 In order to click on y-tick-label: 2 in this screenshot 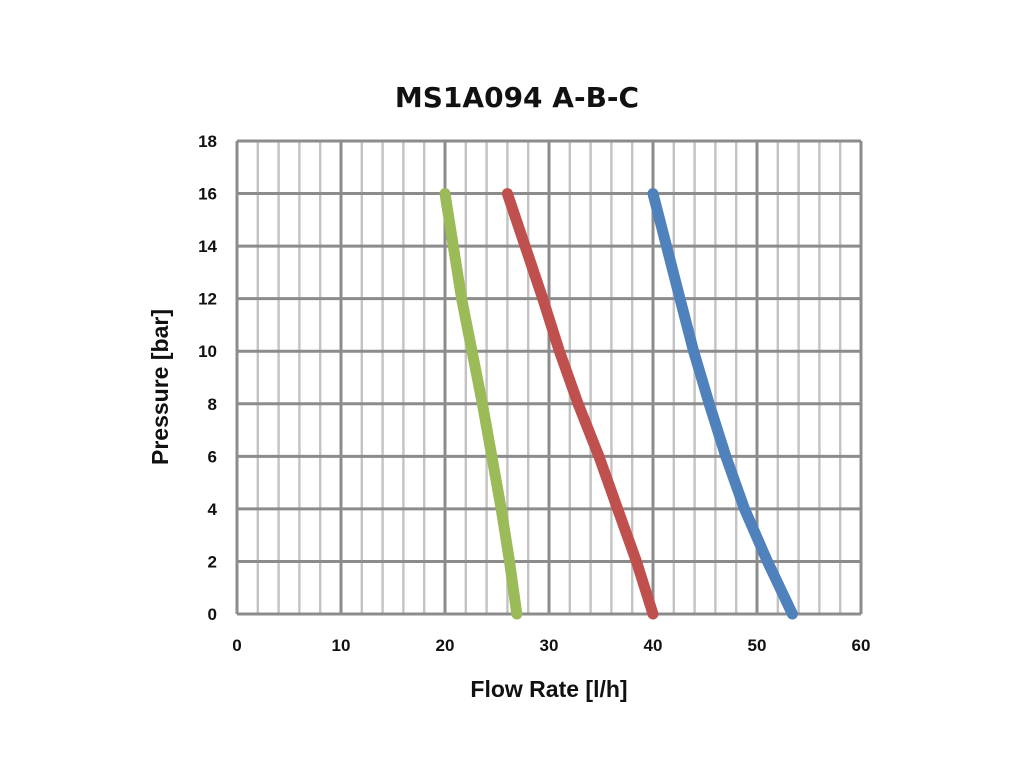, I will do `click(212, 561)`.